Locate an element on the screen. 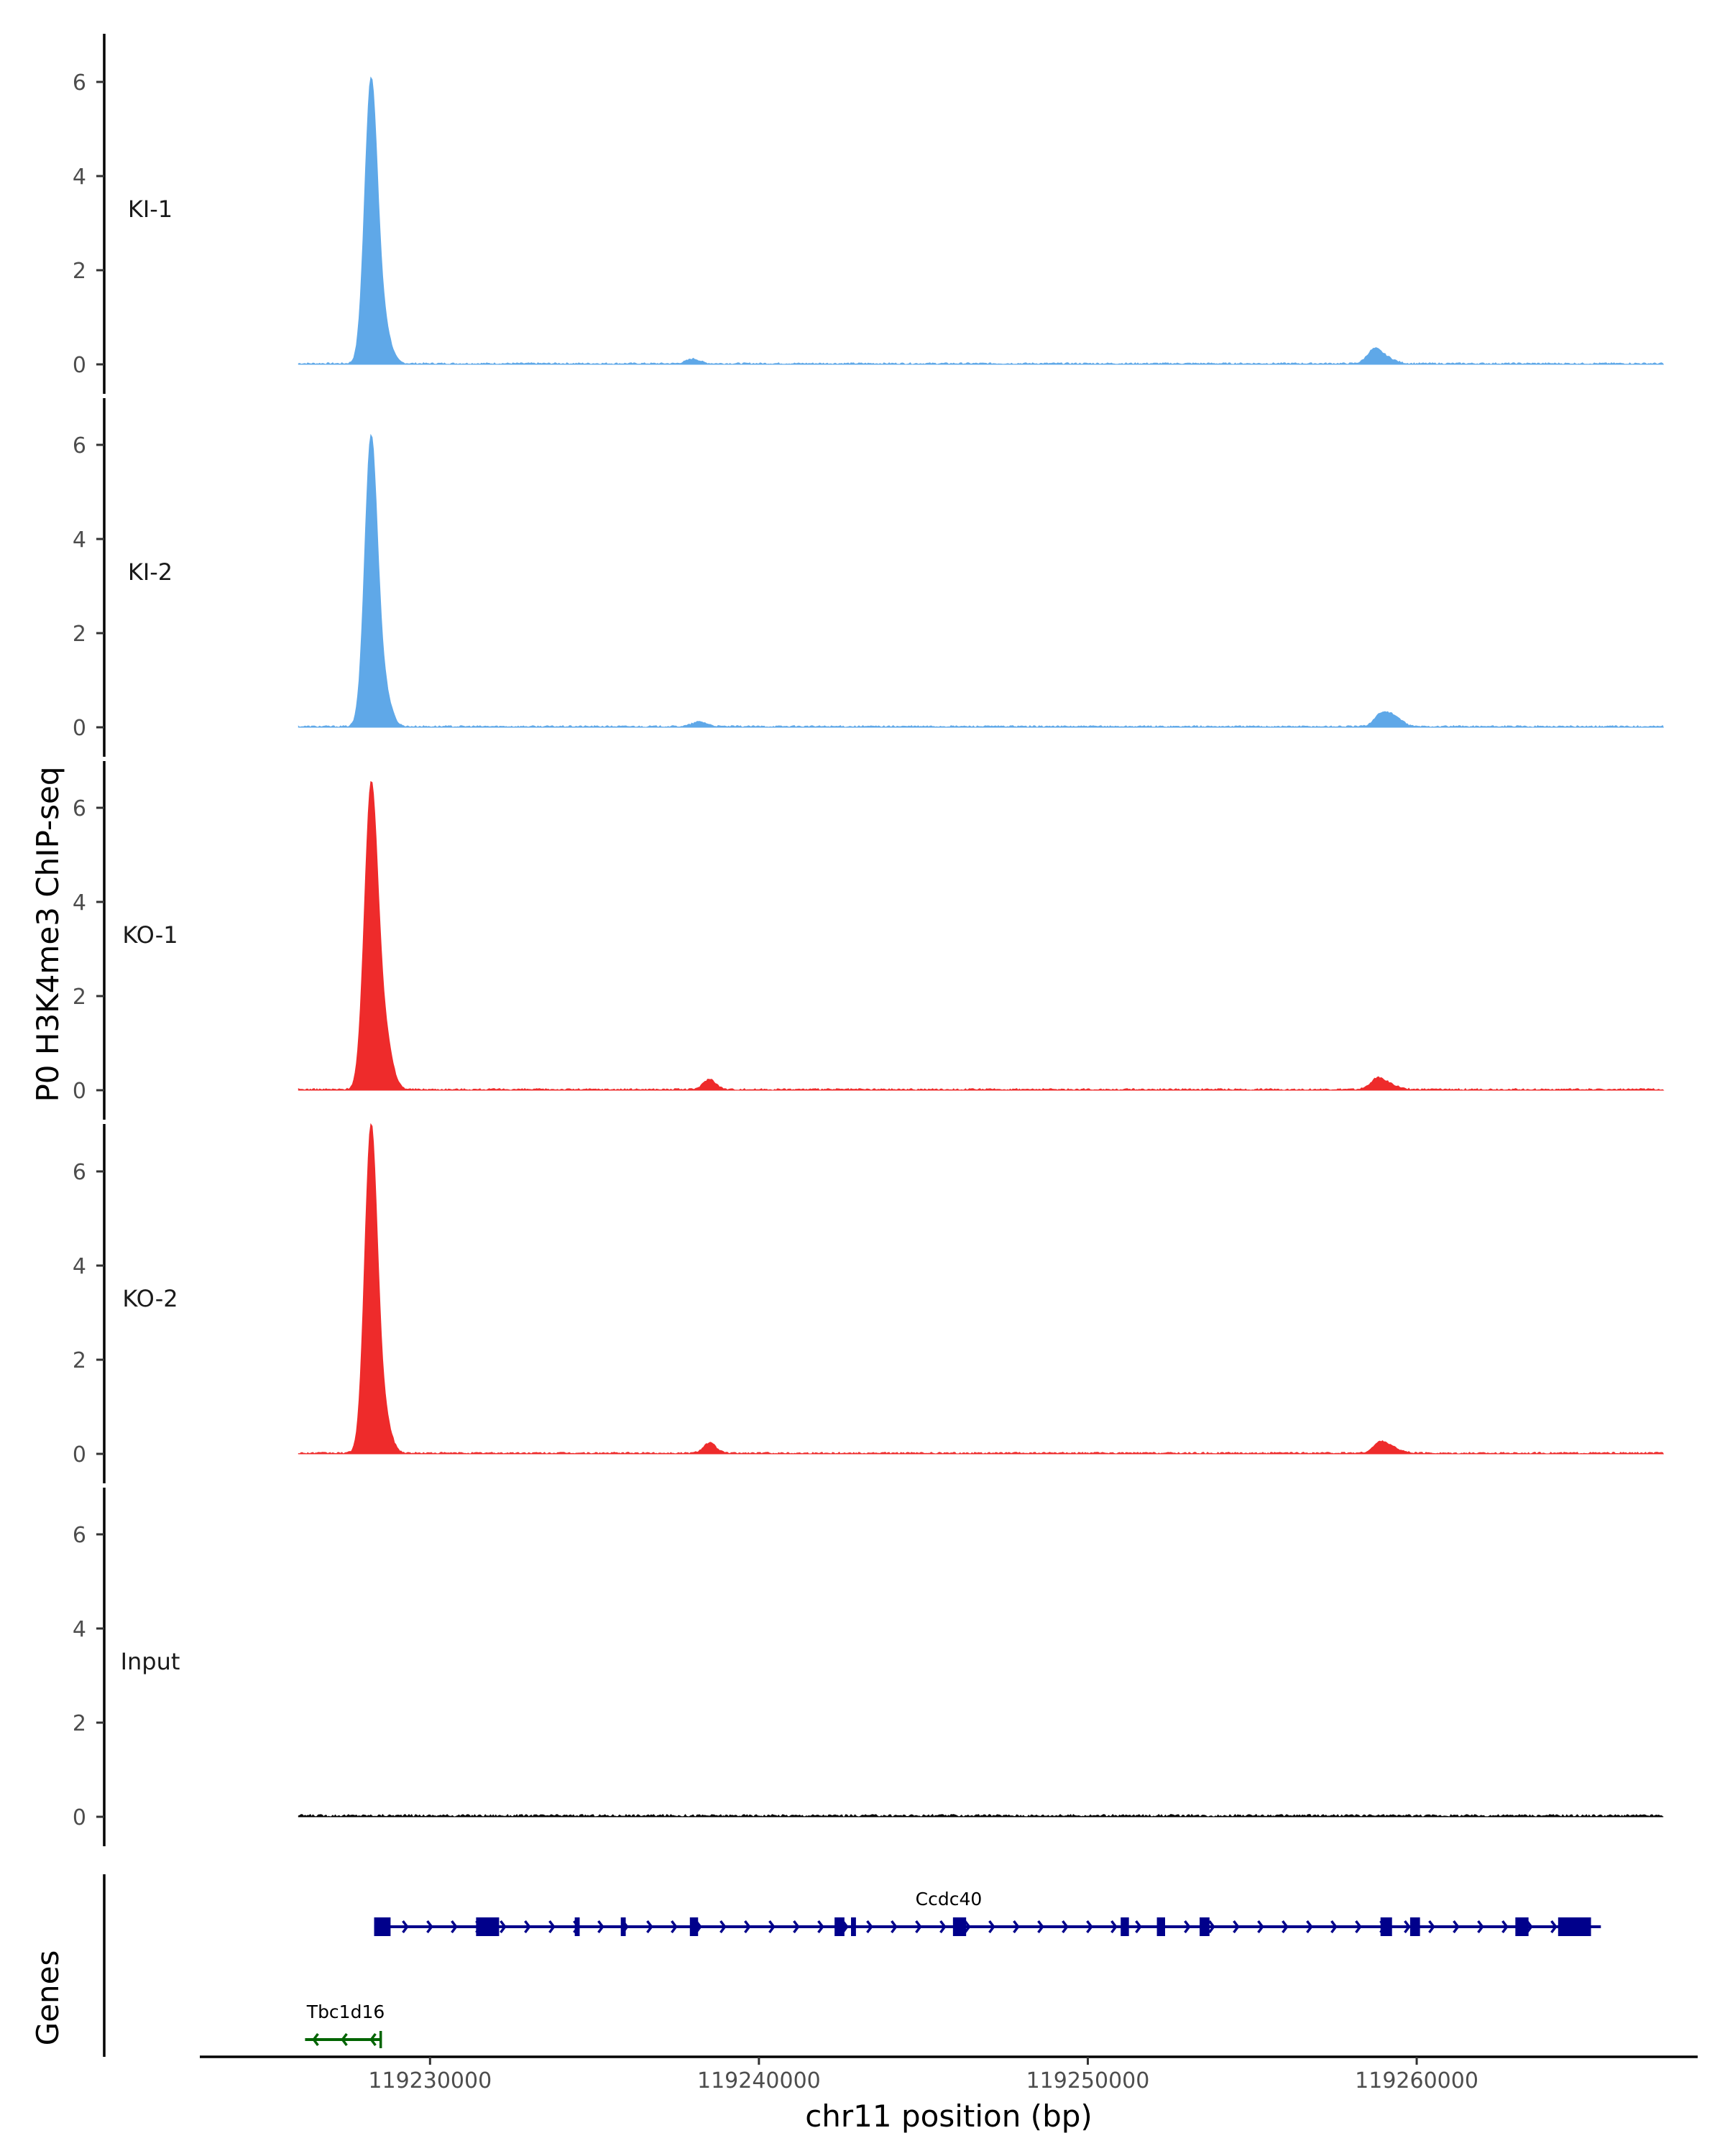 The width and height of the screenshot is (1725, 2156). gene-annotation-panel: Ccdc40 Tbc1d16 is located at coordinates (852, 1965).